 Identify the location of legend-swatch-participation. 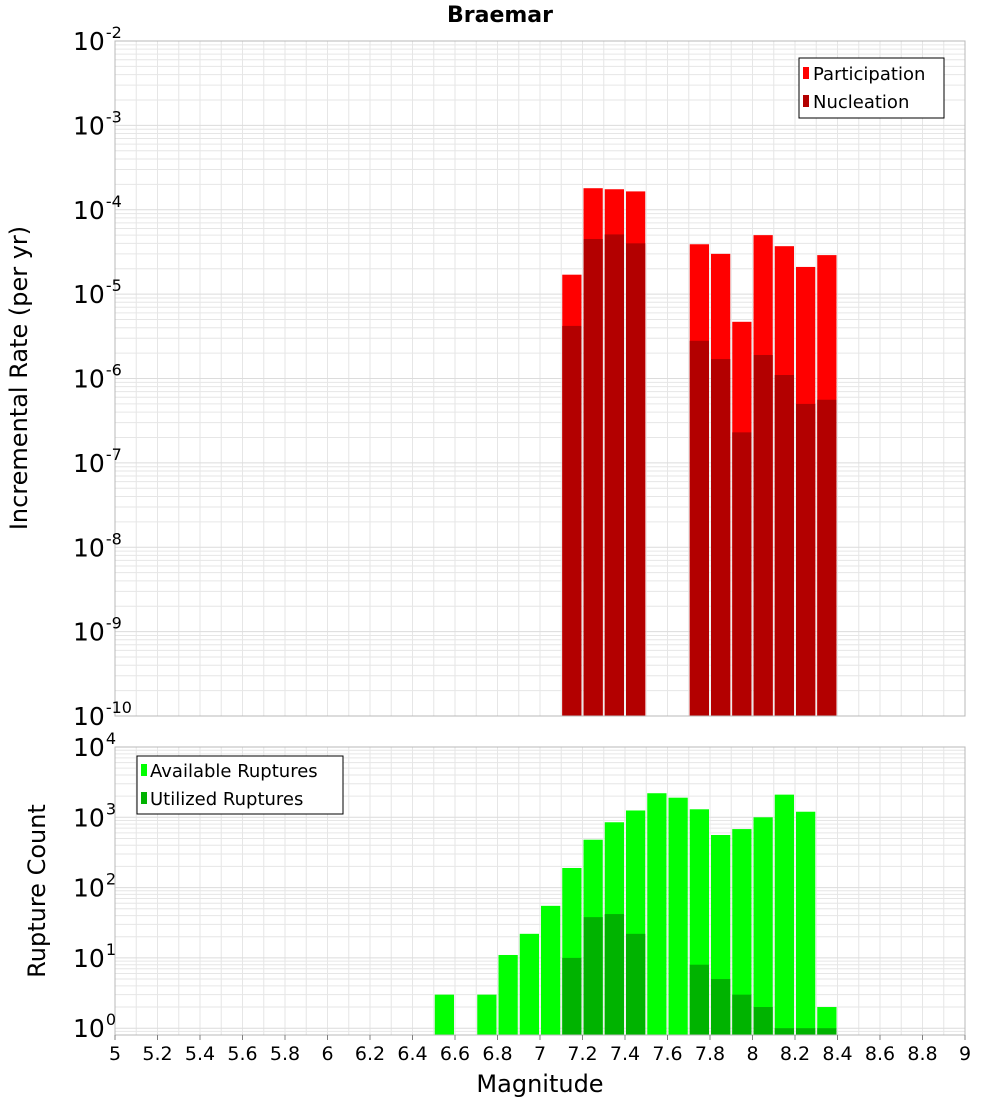
(806, 73).